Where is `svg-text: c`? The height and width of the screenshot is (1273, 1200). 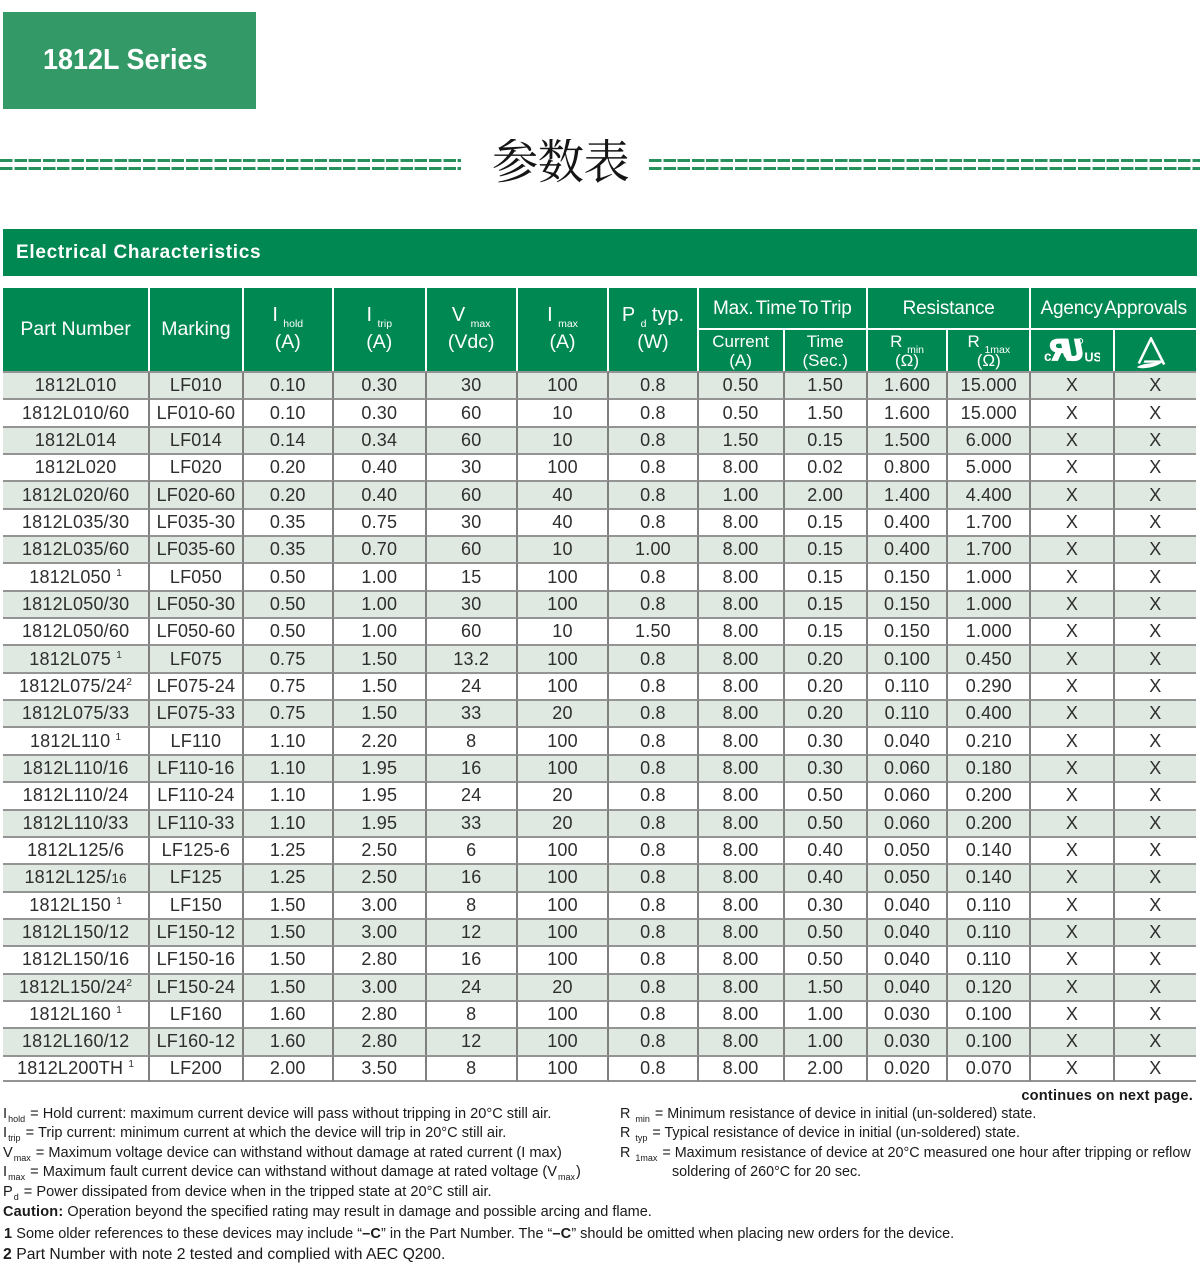 svg-text: c is located at coordinates (1048, 356).